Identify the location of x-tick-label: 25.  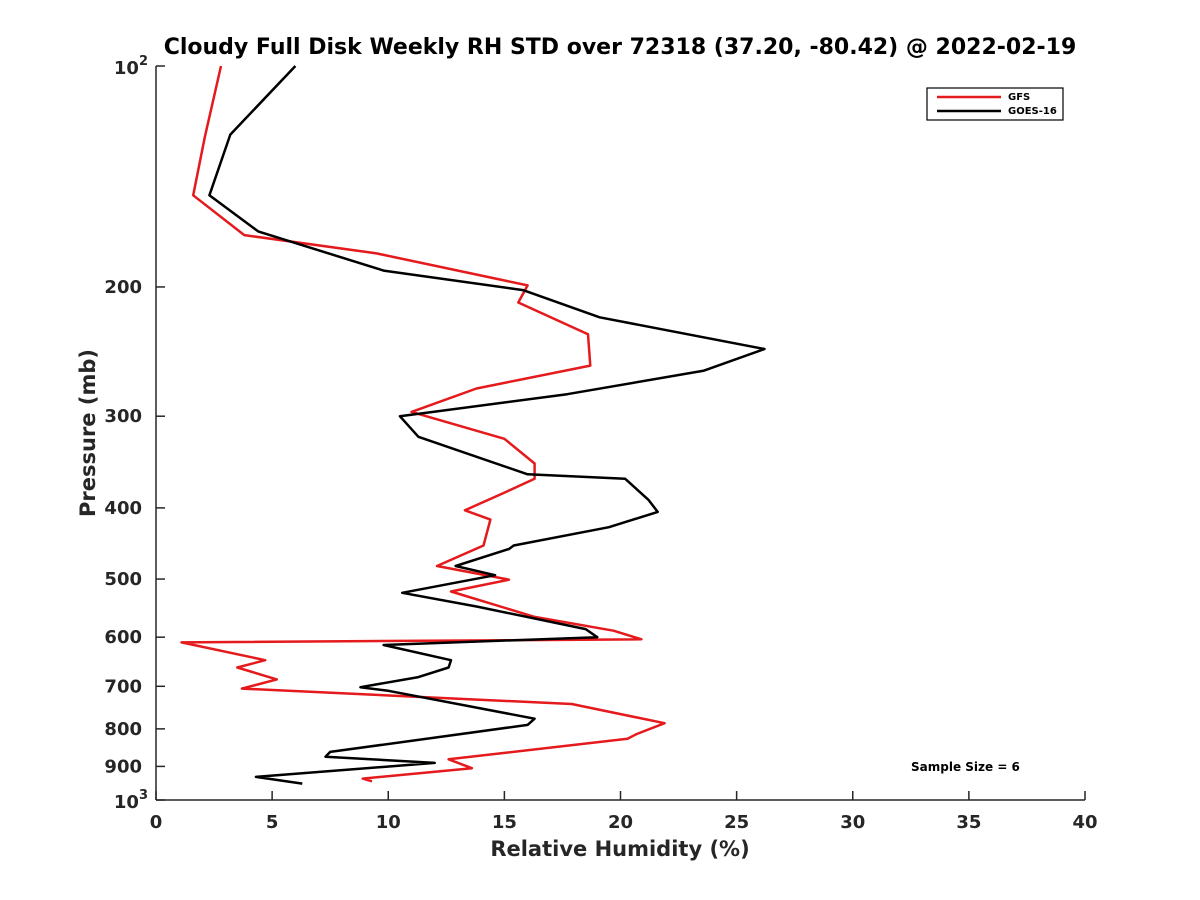
(736, 822).